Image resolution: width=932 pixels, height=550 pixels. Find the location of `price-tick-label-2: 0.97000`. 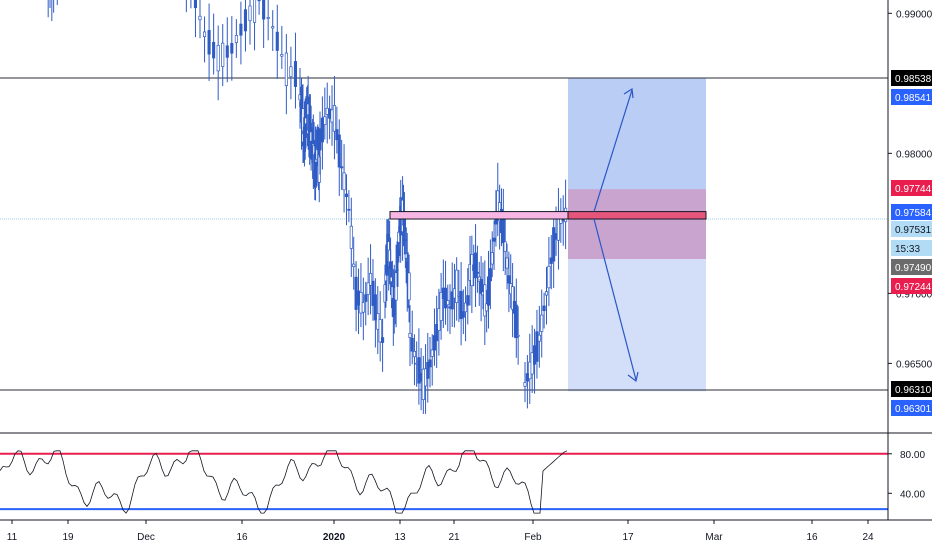

price-tick-label-2: 0.97000 is located at coordinates (914, 294).